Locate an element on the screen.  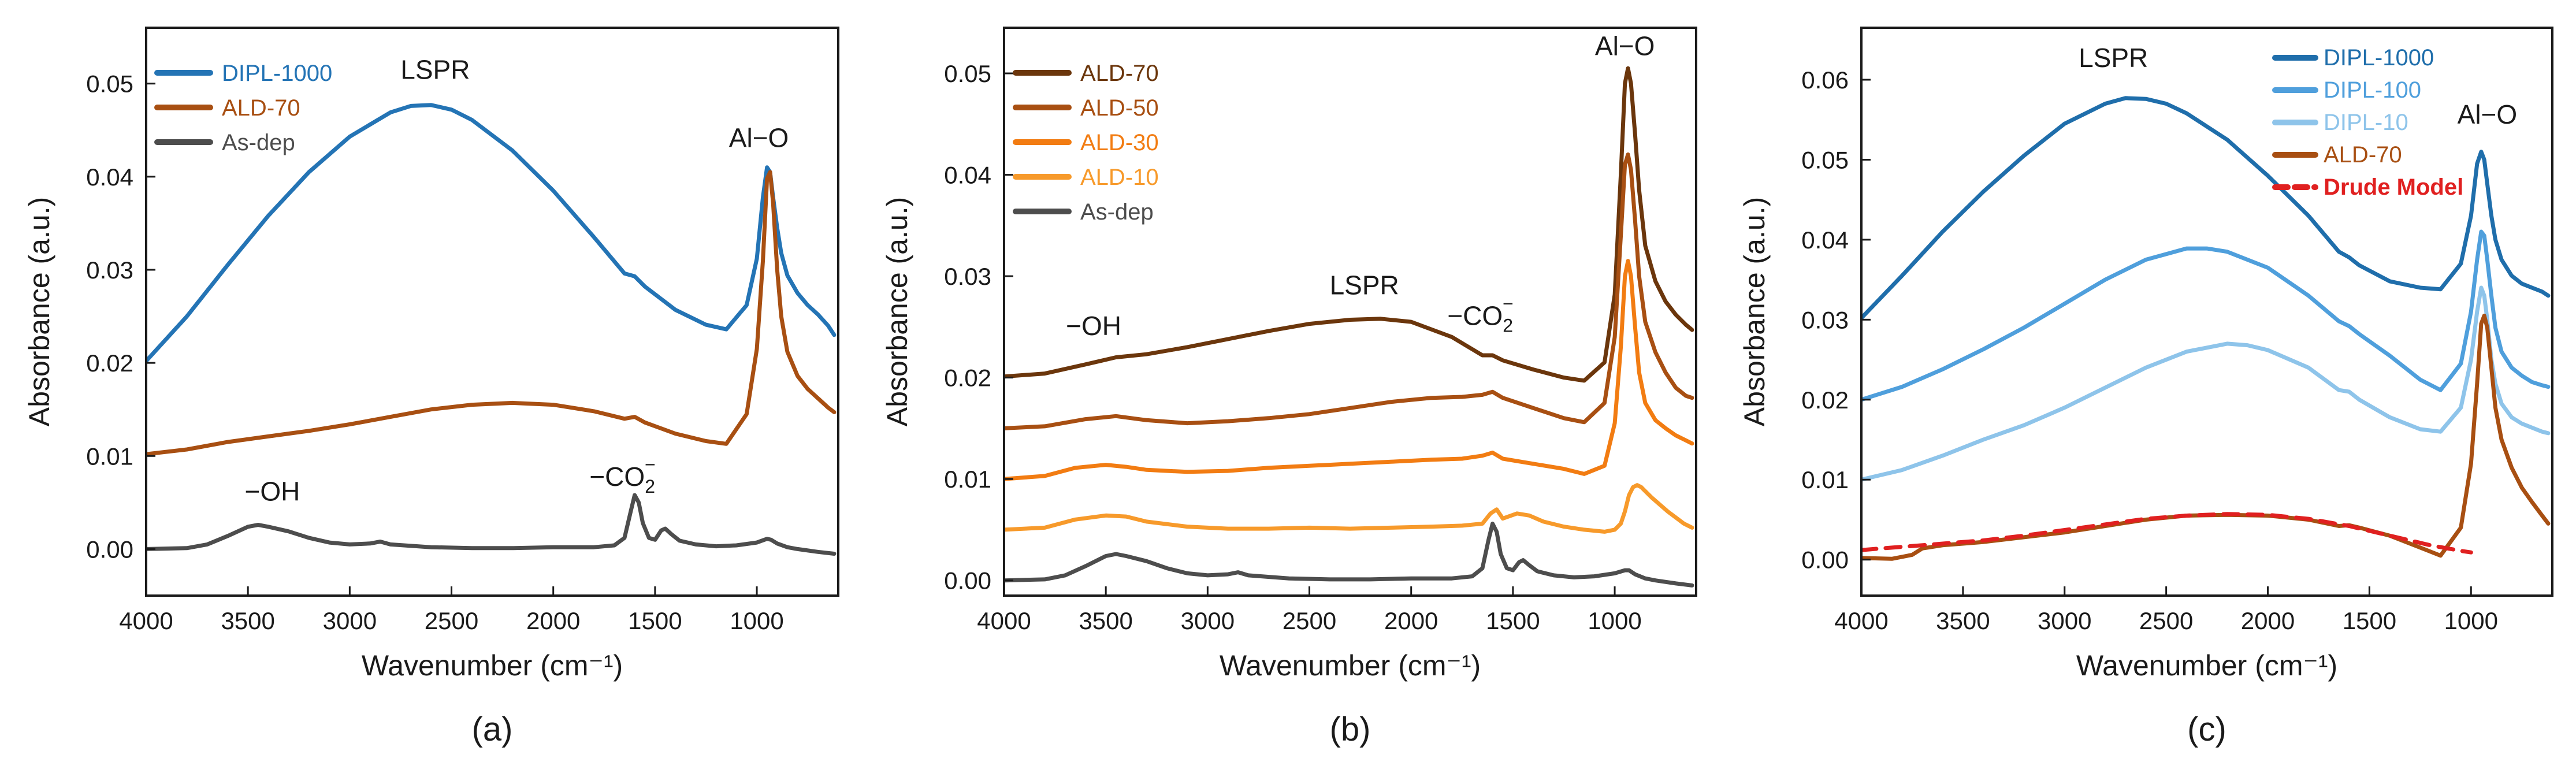
legend-label-ald-10: ALD-10 is located at coordinates (1119, 178).